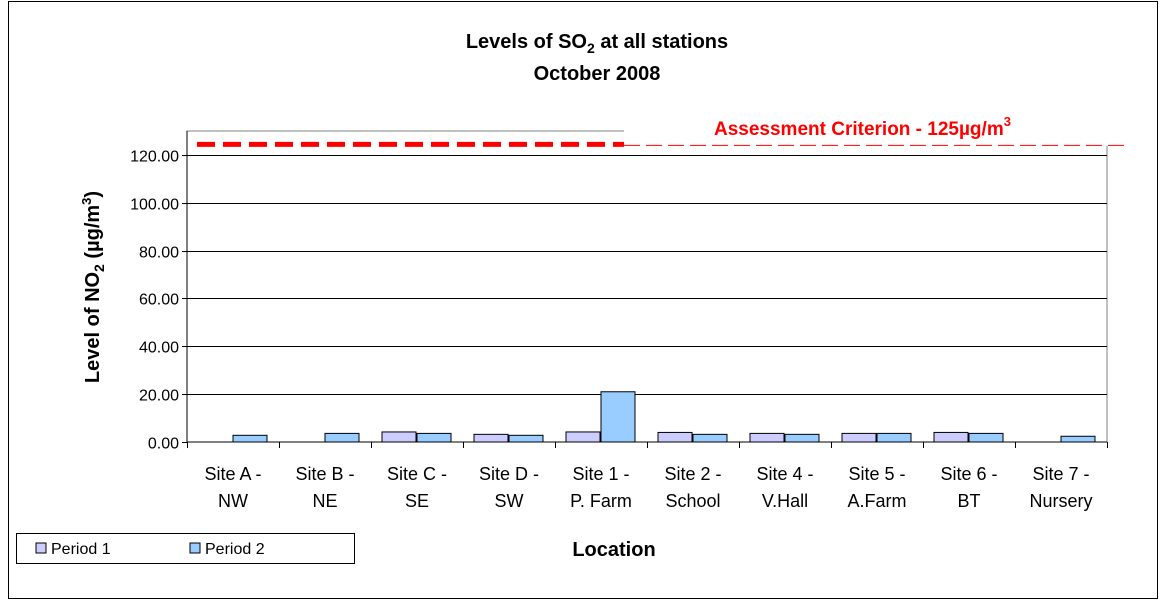 Image resolution: width=1166 pixels, height=601 pixels. I want to click on x-category-label-line: BT, so click(968, 501).